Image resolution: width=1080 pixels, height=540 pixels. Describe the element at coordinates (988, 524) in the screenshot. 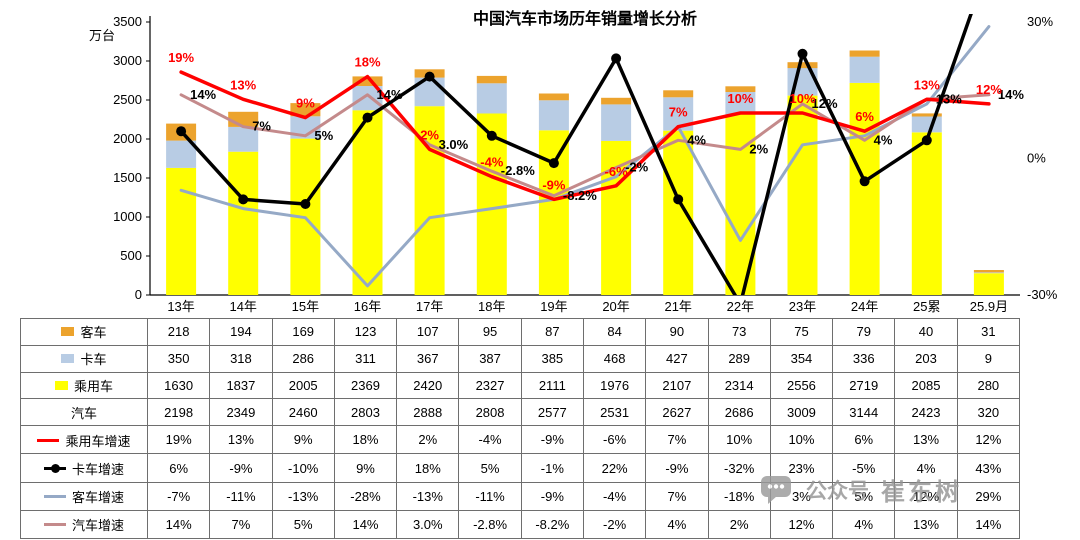

I see `table-cell: 14%` at that location.